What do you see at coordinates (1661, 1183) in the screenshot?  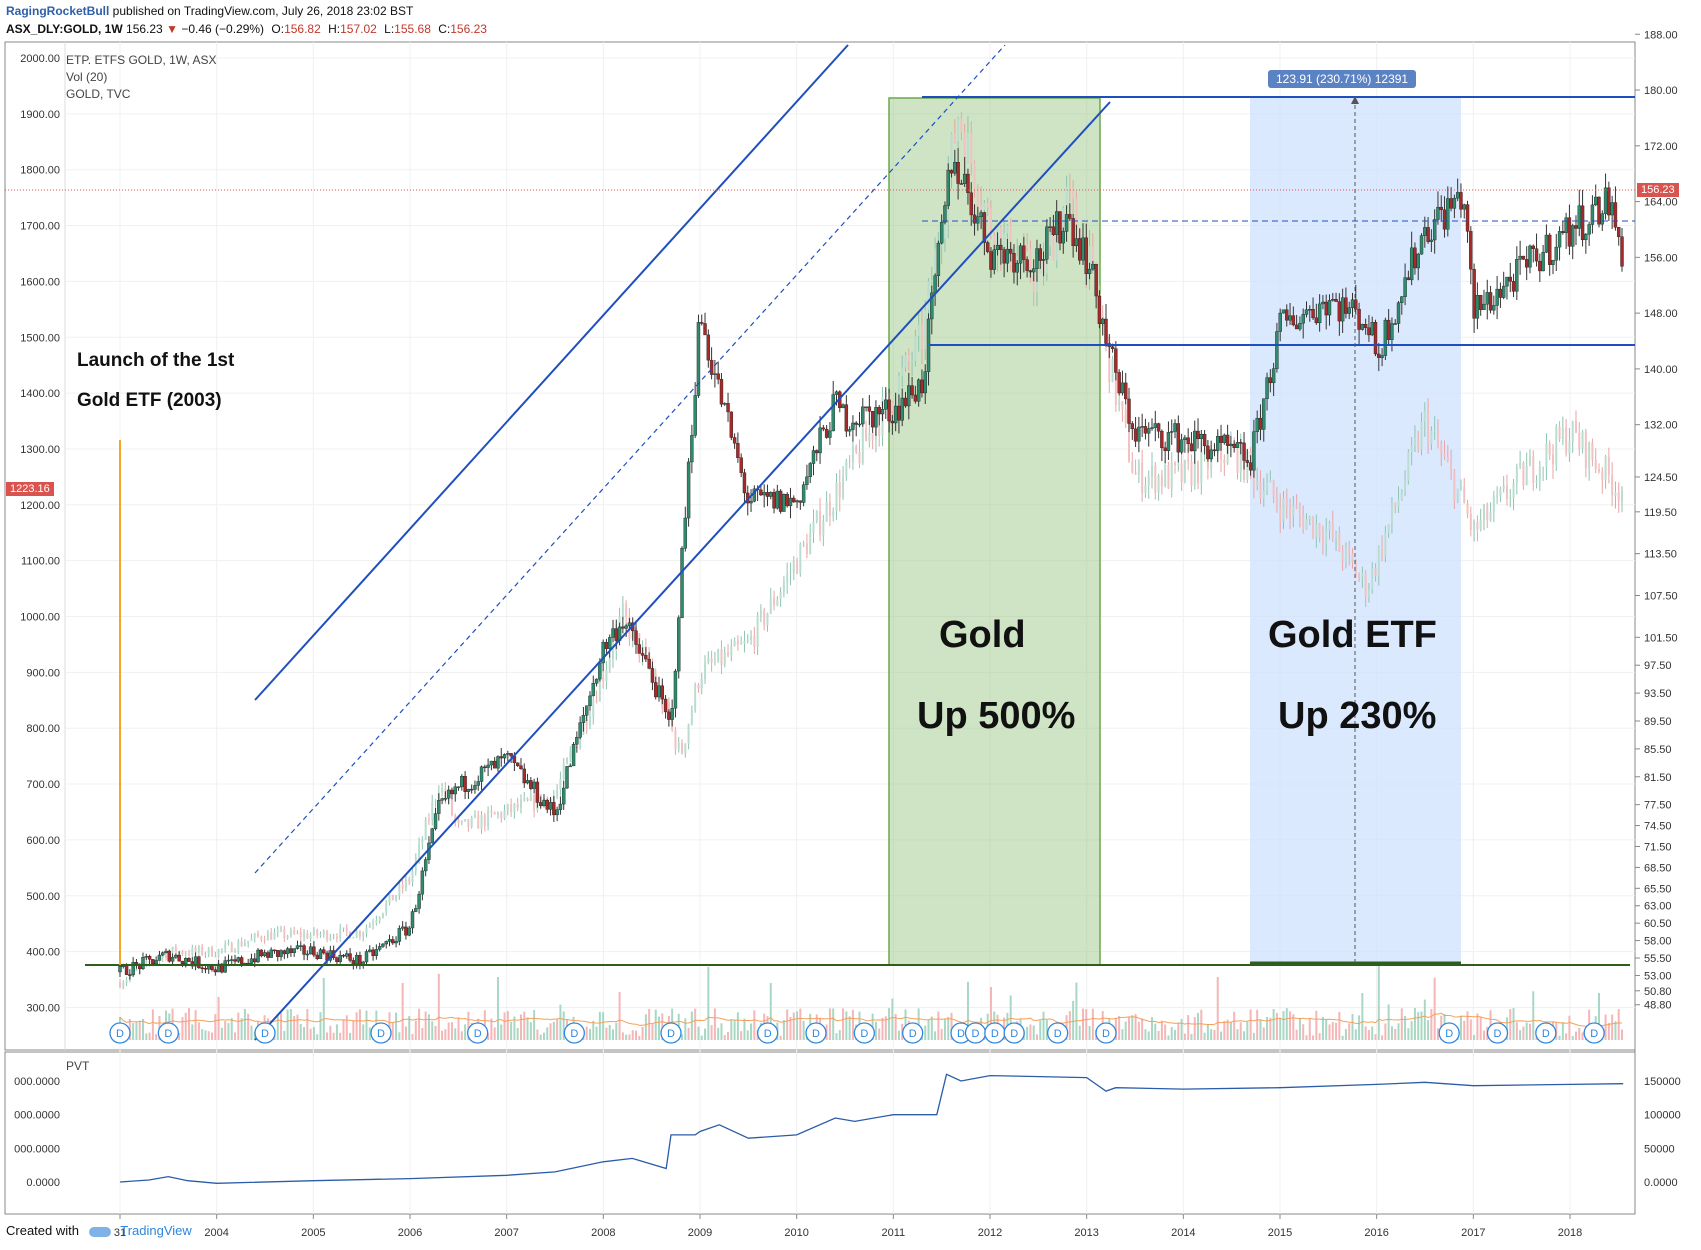 I see `pvt-right-tick: 0.0000` at bounding box center [1661, 1183].